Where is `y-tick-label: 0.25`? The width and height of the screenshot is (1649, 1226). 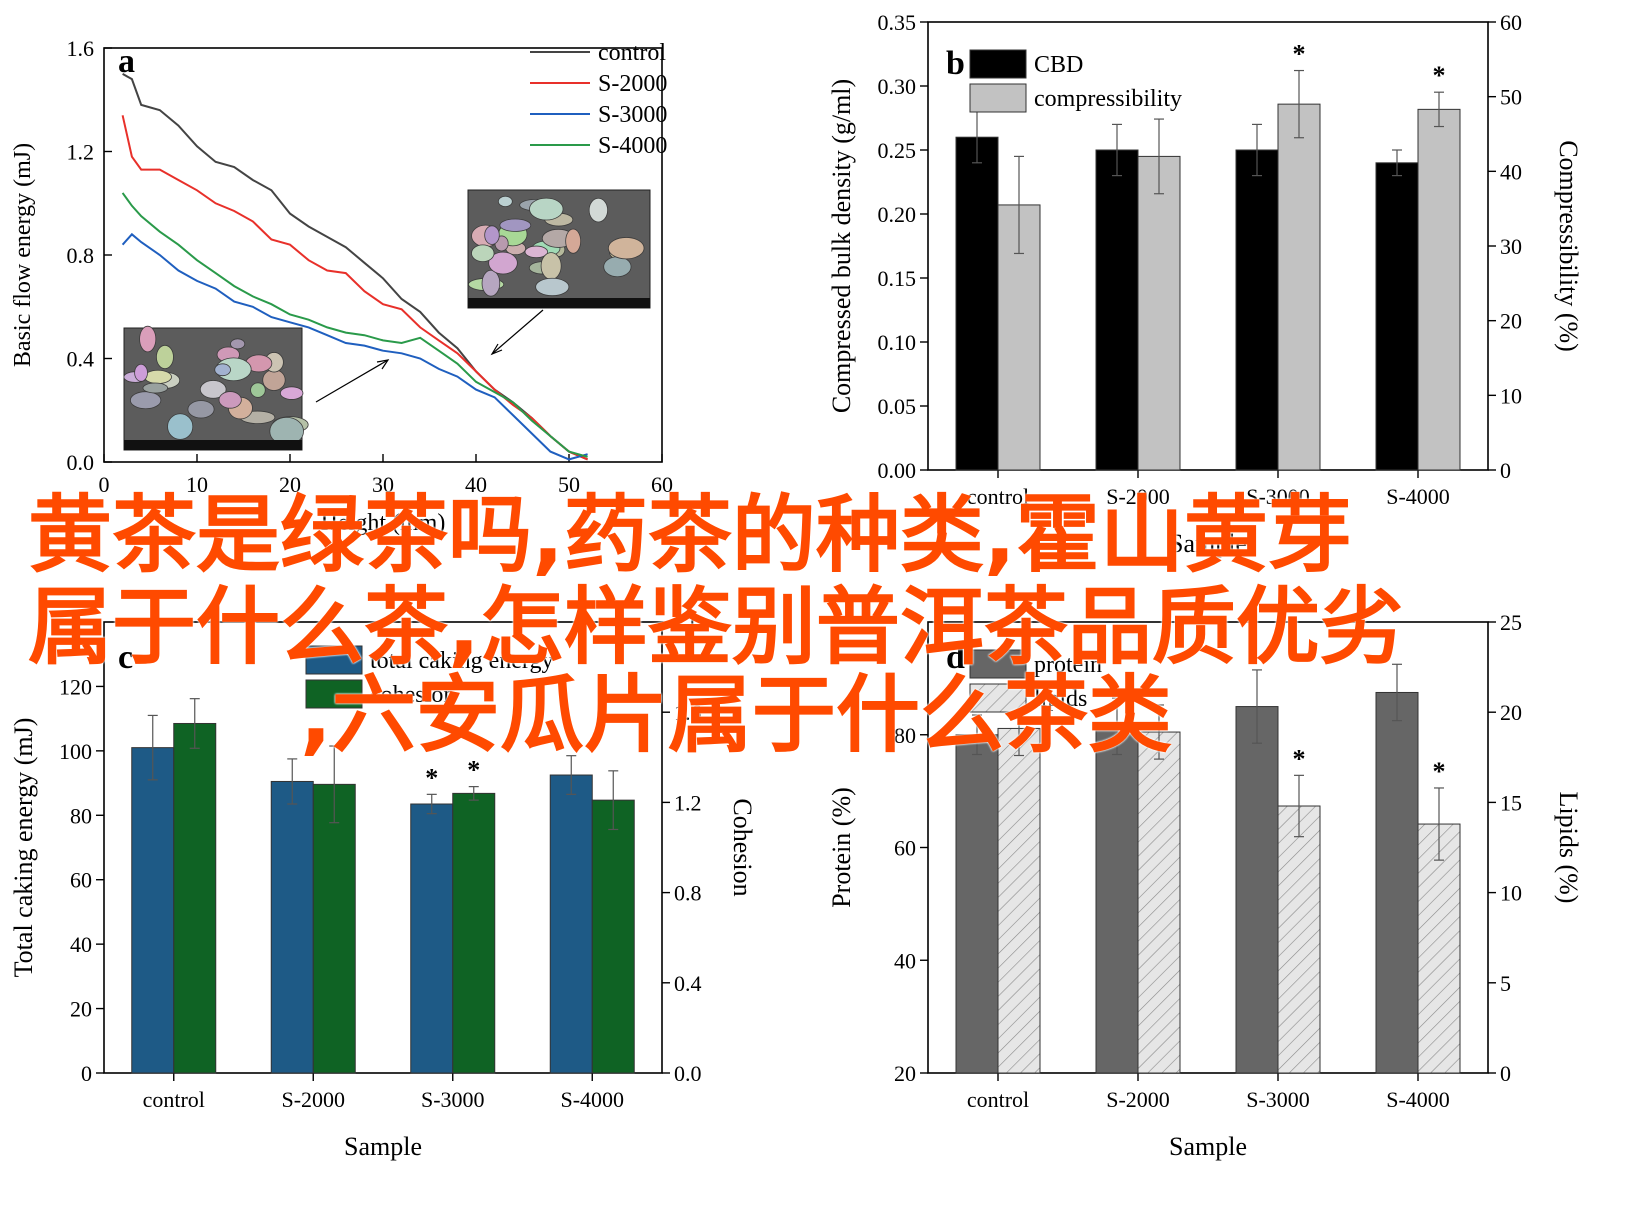 y-tick-label: 0.25 is located at coordinates (897, 150).